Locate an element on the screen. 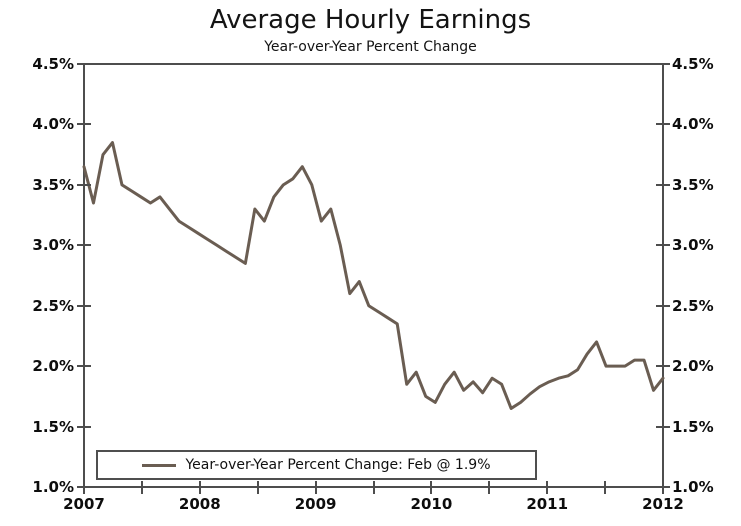 The height and width of the screenshot is (526, 741). y-tick-label-right: 4.0% is located at coordinates (693, 124).